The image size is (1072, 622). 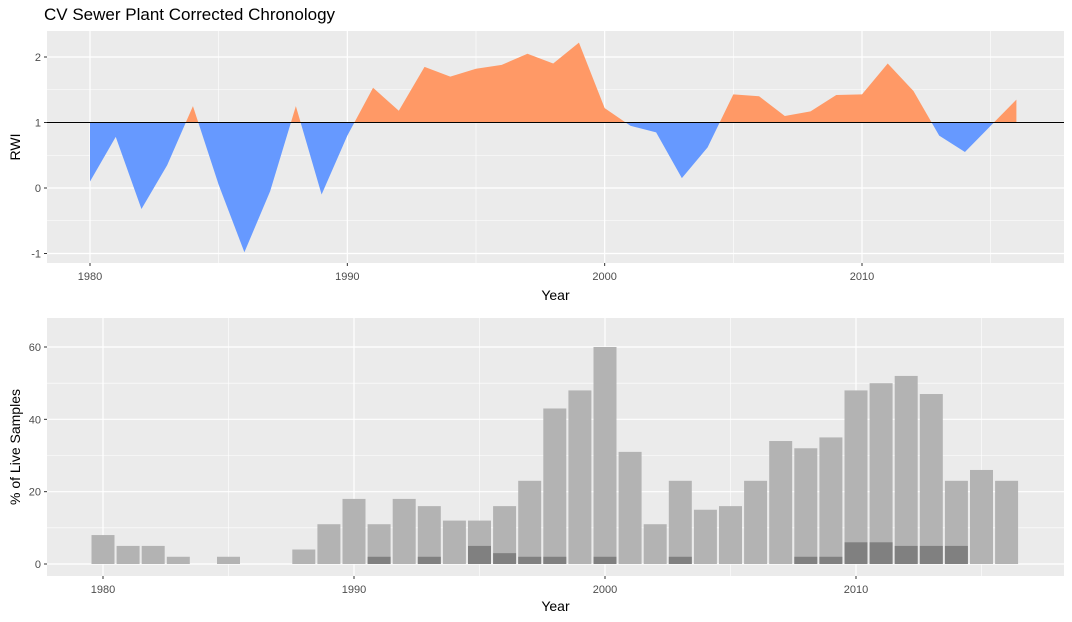 What do you see at coordinates (38, 58) in the screenshot?
I see `y-tick-label: 2` at bounding box center [38, 58].